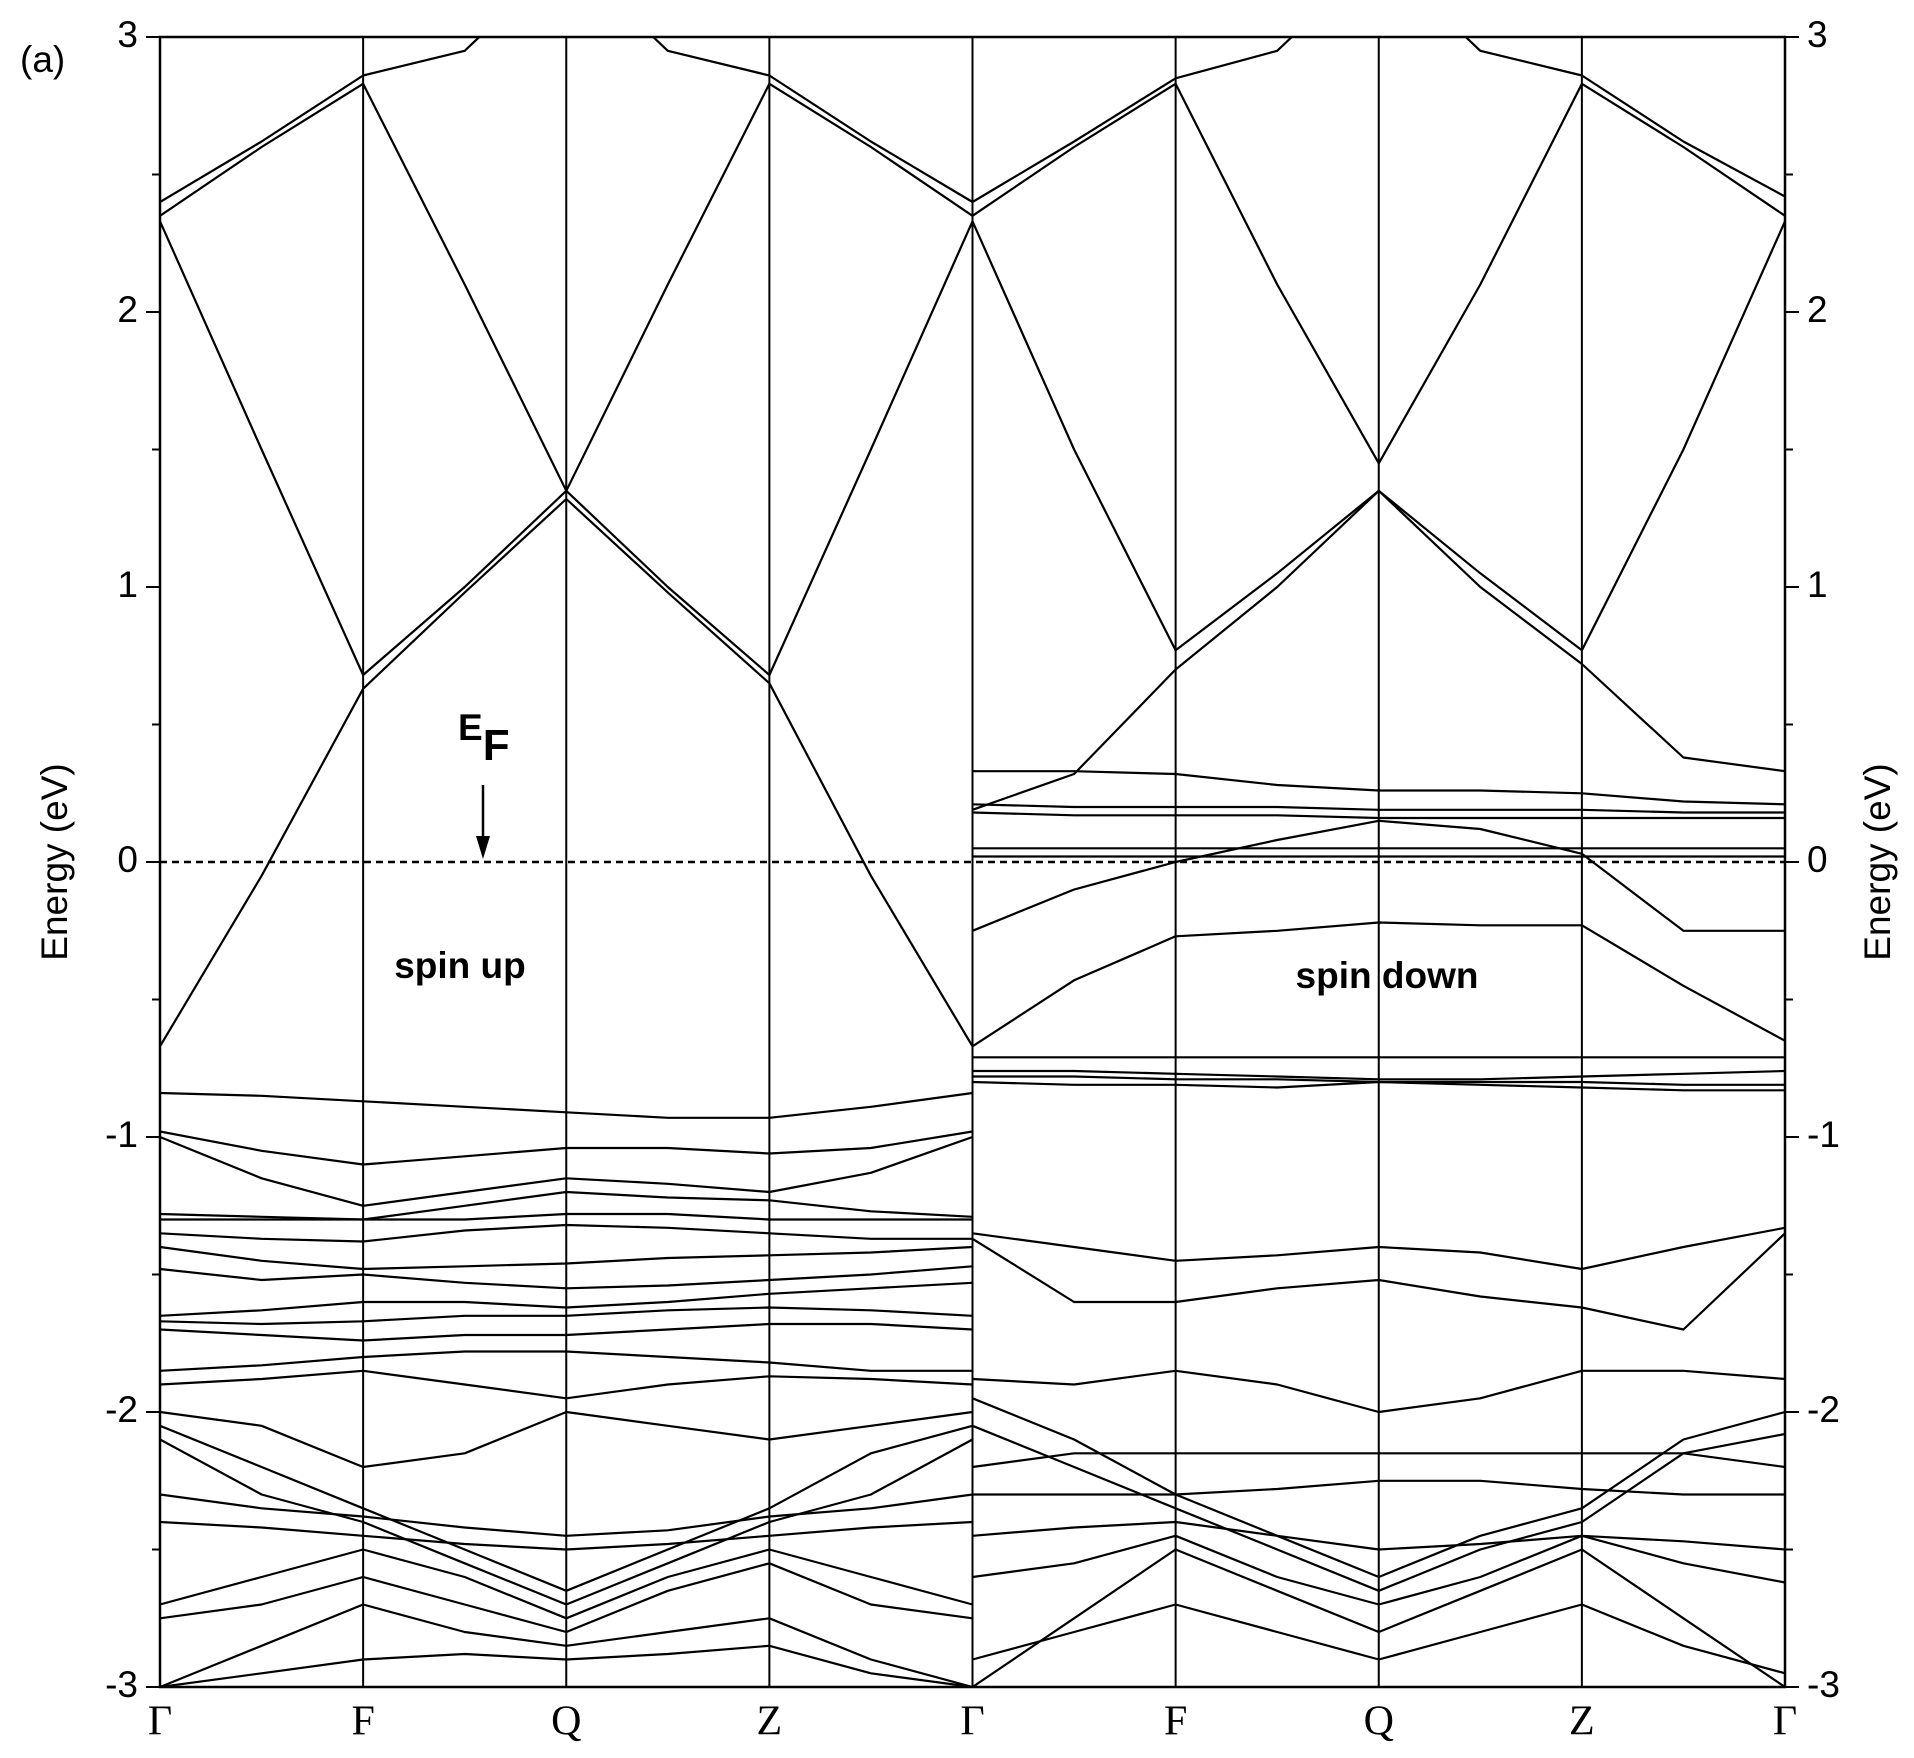 The image size is (1914, 1758). Describe the element at coordinates (127, 584) in the screenshot. I see `y-tick-label: 1` at that location.